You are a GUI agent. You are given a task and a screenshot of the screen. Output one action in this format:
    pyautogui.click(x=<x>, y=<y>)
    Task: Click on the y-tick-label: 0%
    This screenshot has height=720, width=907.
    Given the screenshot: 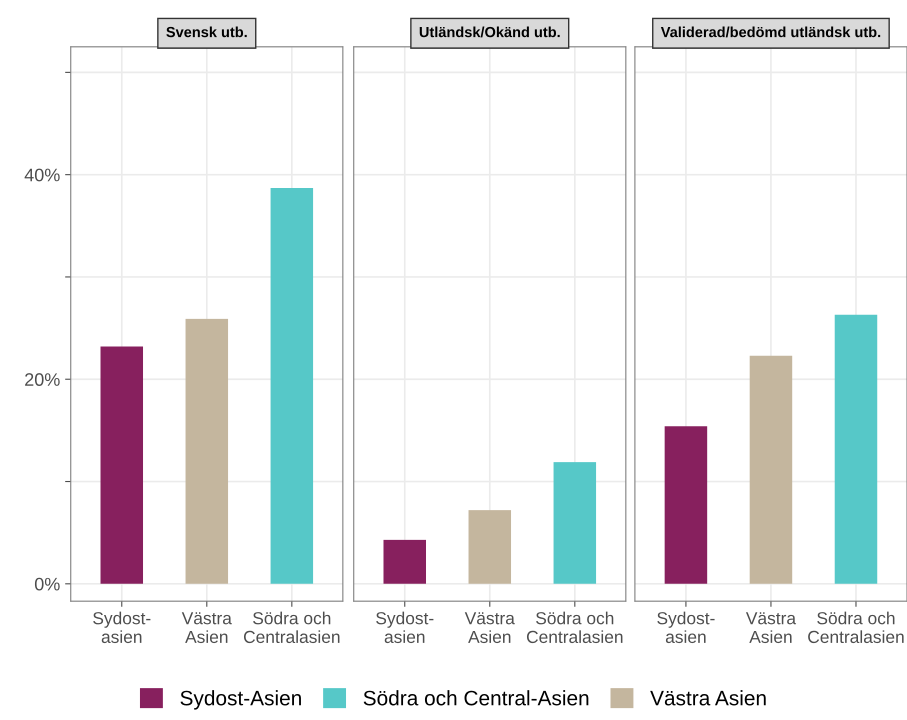 What is the action you would take?
    pyautogui.click(x=47, y=584)
    